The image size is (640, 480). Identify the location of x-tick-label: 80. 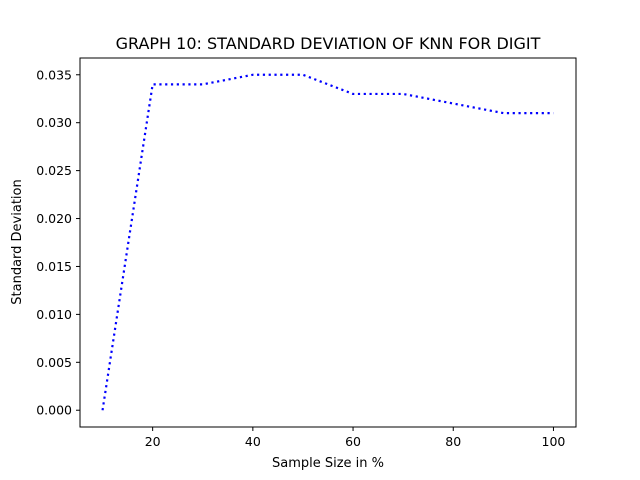
(453, 441).